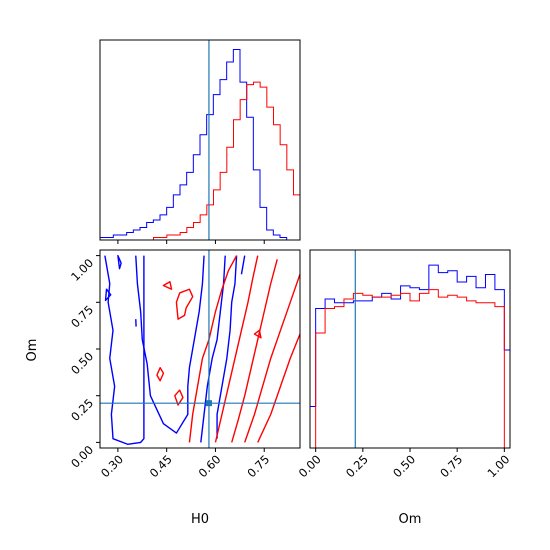  I want to click on om-tick-label: 0.00, so click(310, 466).